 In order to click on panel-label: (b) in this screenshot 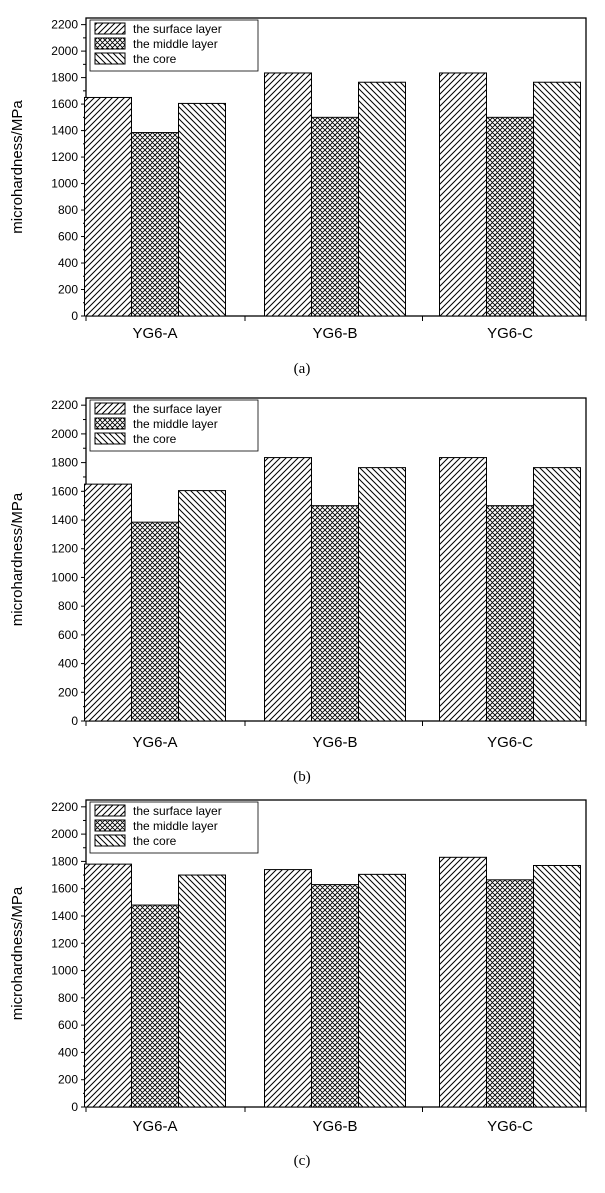, I will do `click(302, 777)`.